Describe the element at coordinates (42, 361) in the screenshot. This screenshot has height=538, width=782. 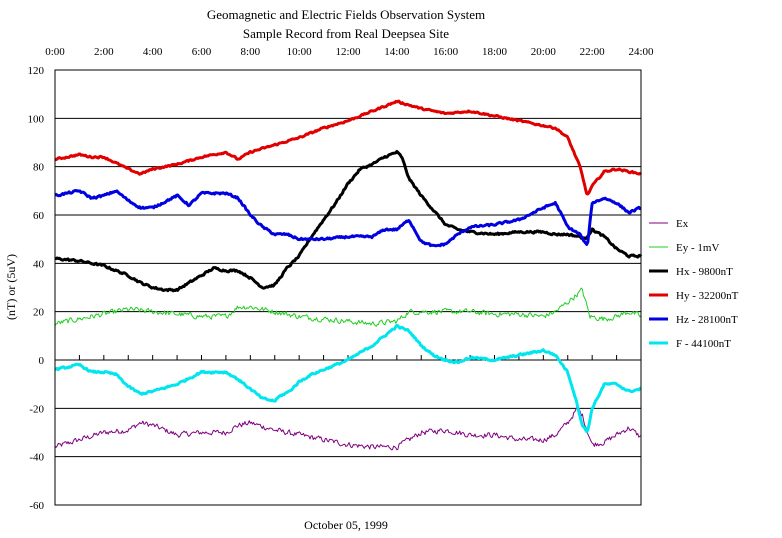
I see `y-tick-label: 0` at that location.